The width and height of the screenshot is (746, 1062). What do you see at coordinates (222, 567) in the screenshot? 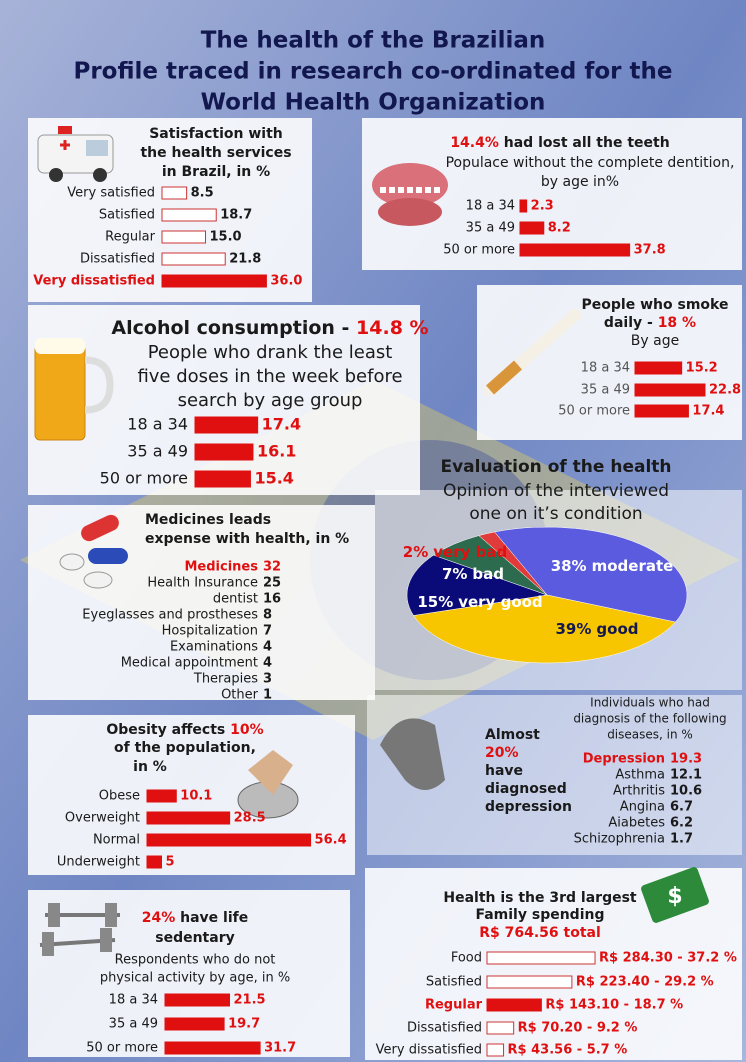
I see `item-name: Medicines` at bounding box center [222, 567].